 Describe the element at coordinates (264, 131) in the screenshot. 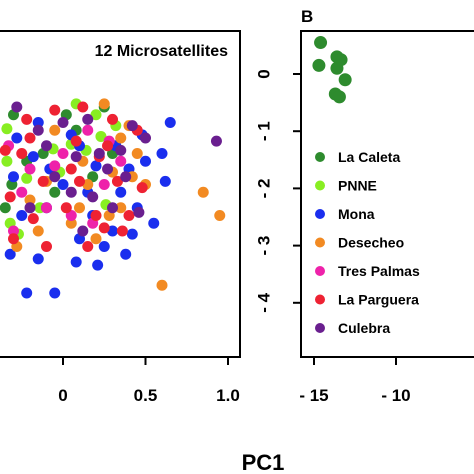

I see `panel-b-y-tick-label: - 1` at that location.